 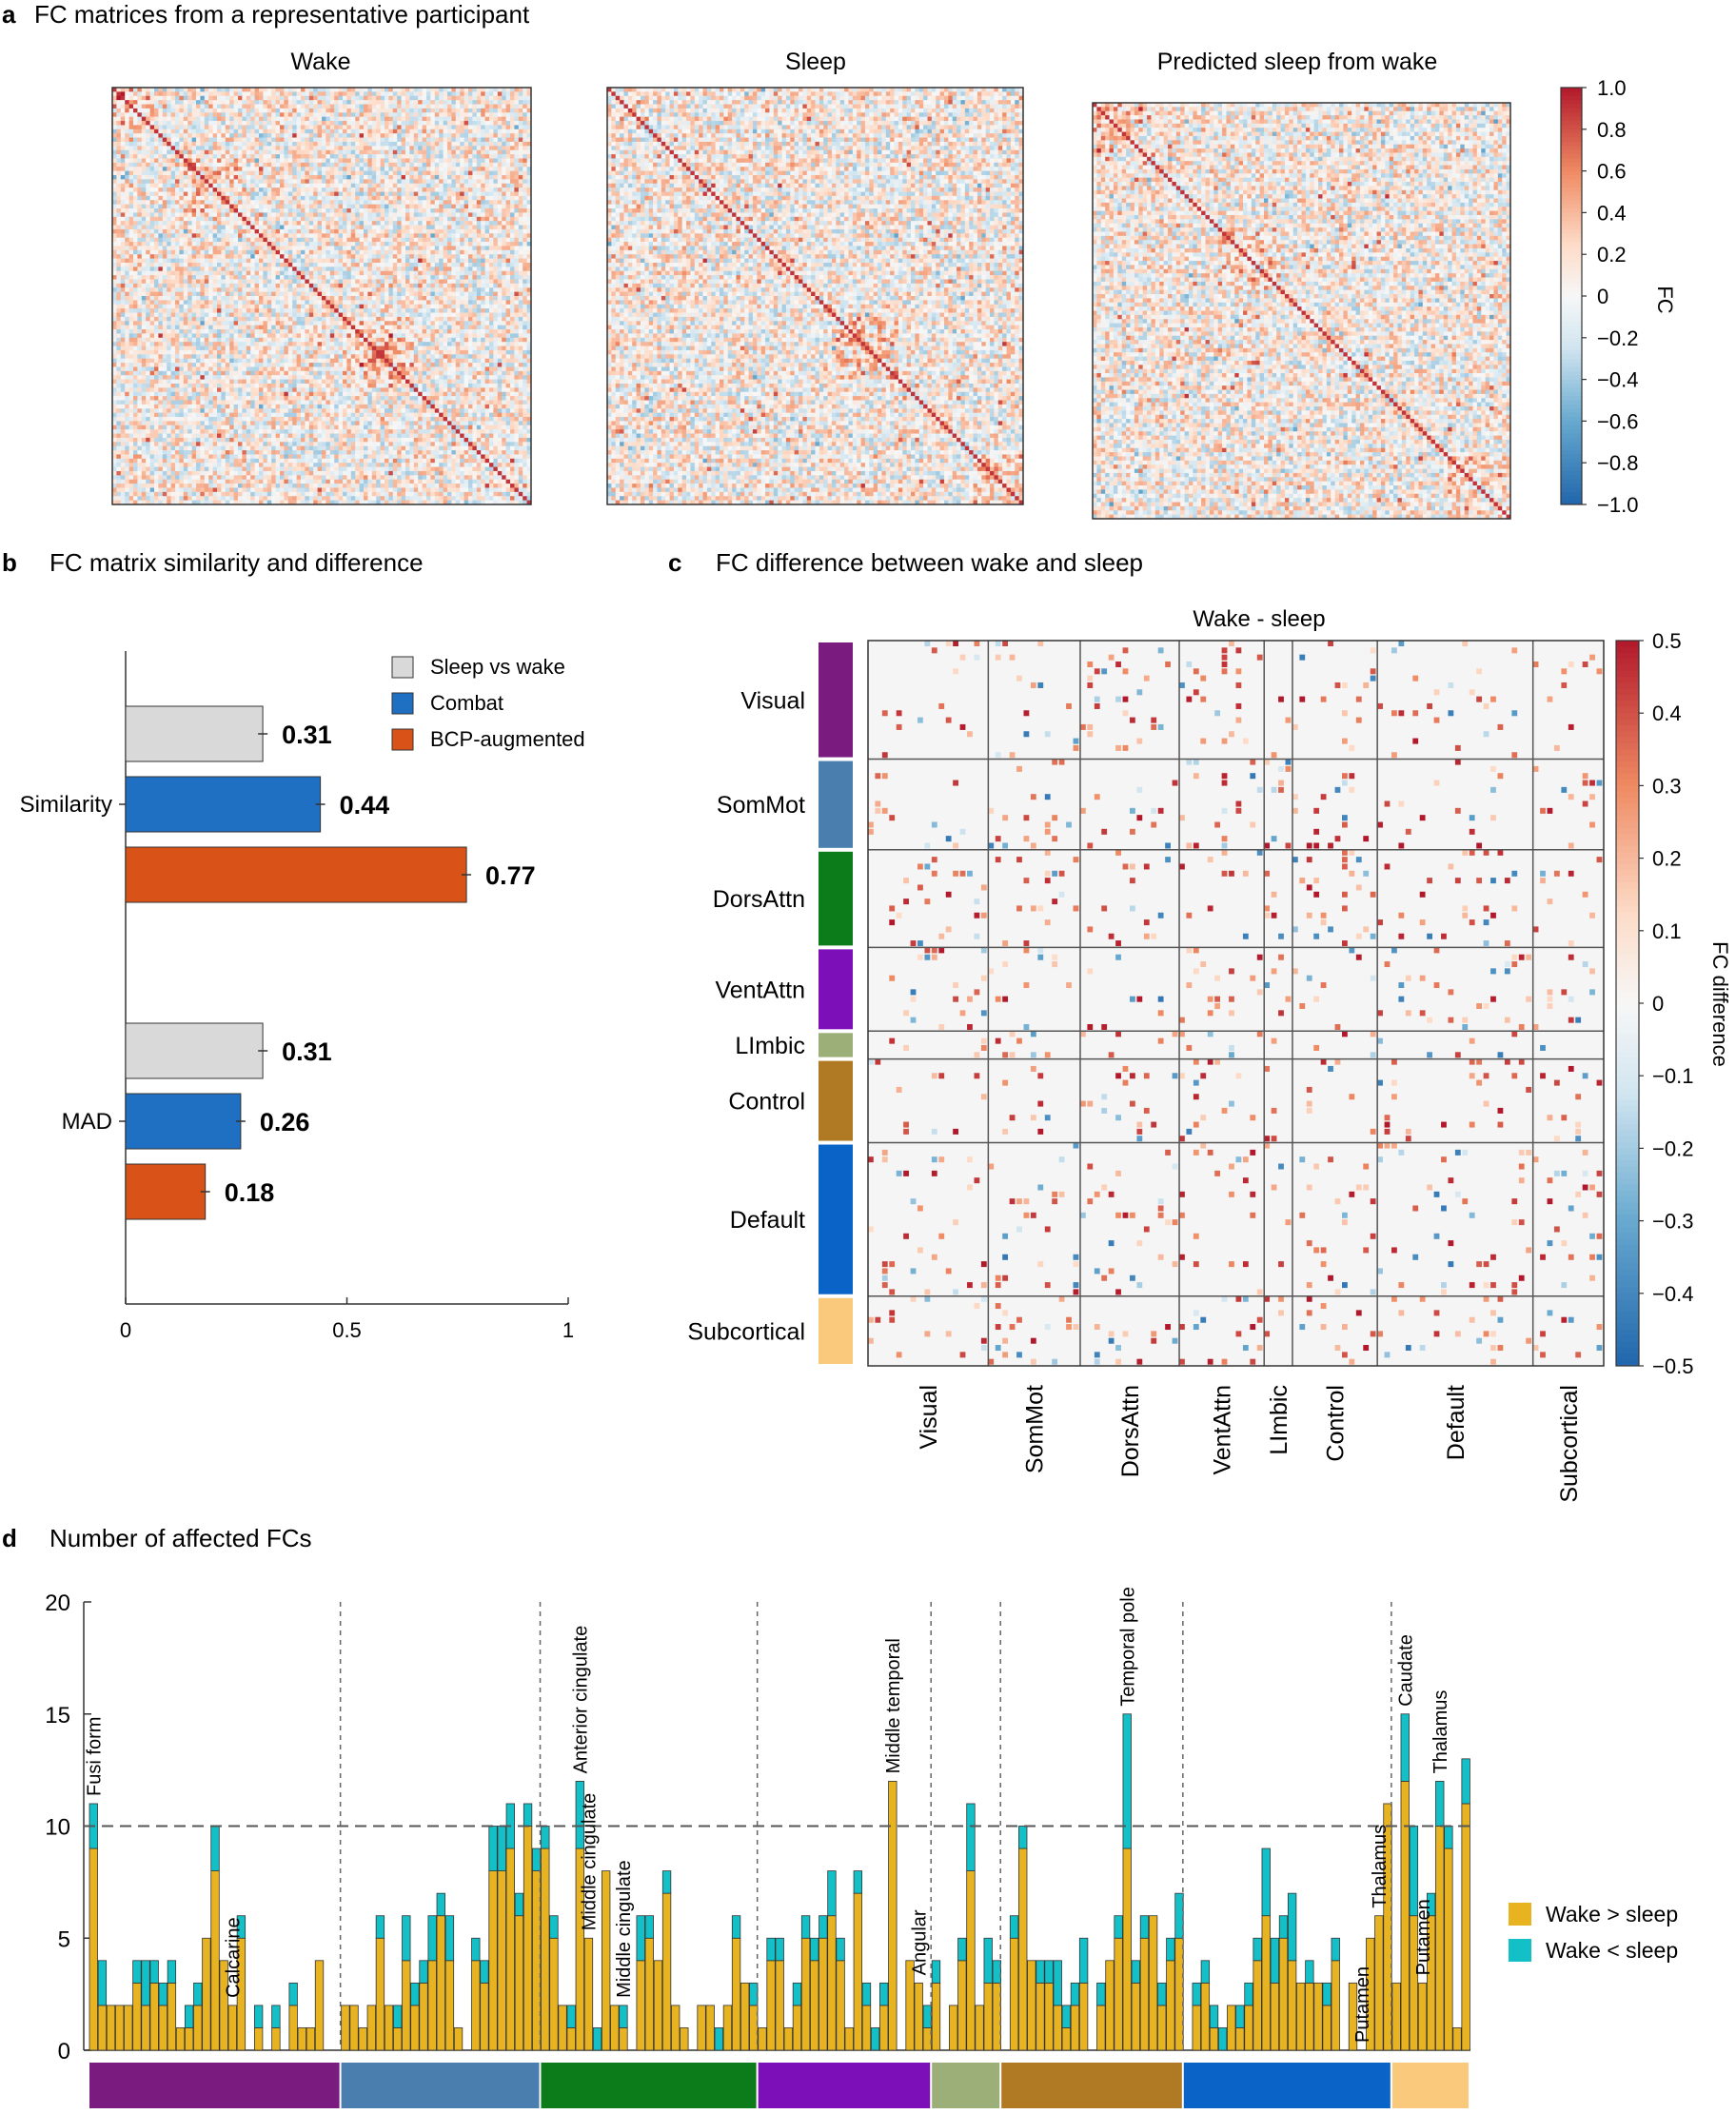 I want to click on panel-a-letter: a, so click(x=9, y=14).